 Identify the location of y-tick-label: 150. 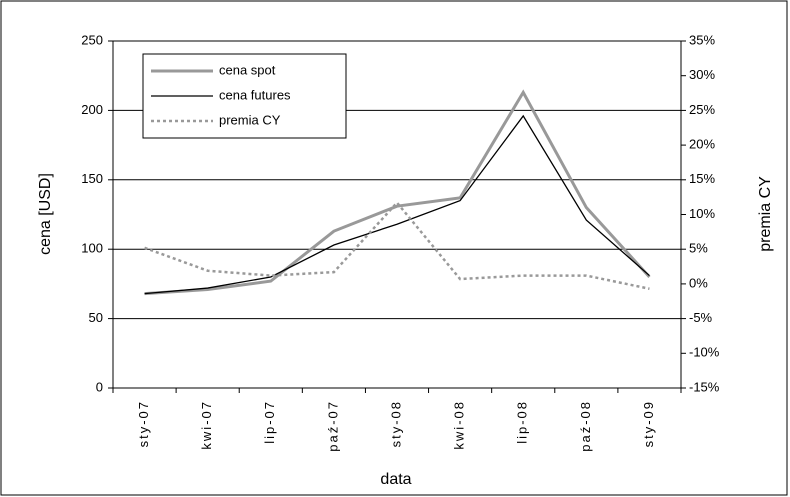
(92, 178).